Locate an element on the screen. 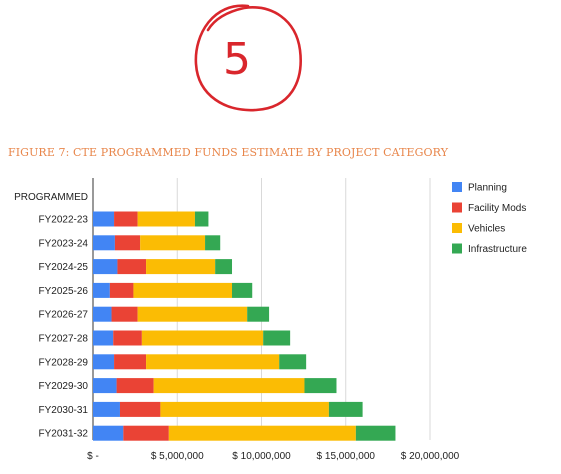 Image resolution: width=561 pixels, height=474 pixels. hand-drawn-circle is located at coordinates (248, 58).